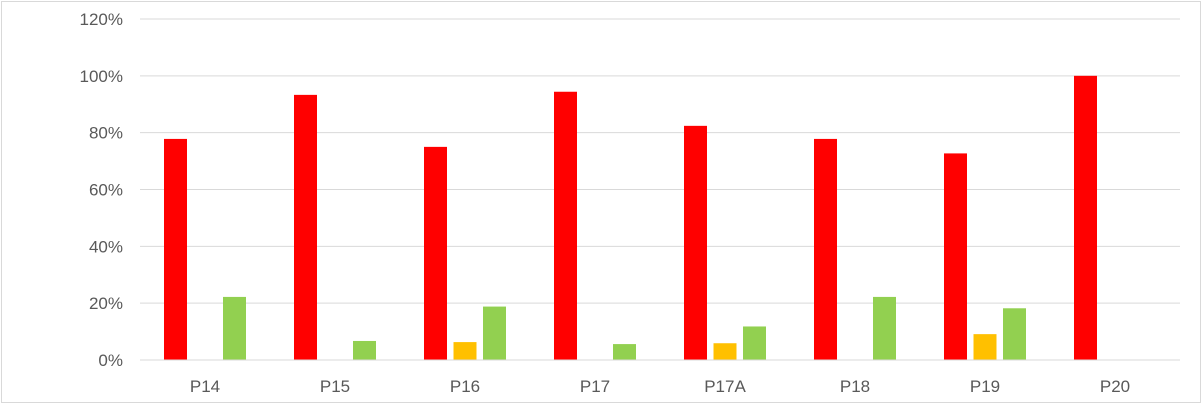 This screenshot has width=1204, height=406. Describe the element at coordinates (335, 386) in the screenshot. I see `x-tick-label: P15` at that location.